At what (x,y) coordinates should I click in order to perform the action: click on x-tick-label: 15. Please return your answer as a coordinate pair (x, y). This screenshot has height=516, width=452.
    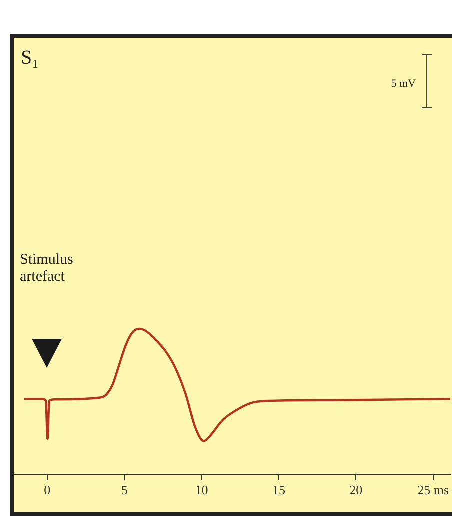
    Looking at the image, I should click on (279, 490).